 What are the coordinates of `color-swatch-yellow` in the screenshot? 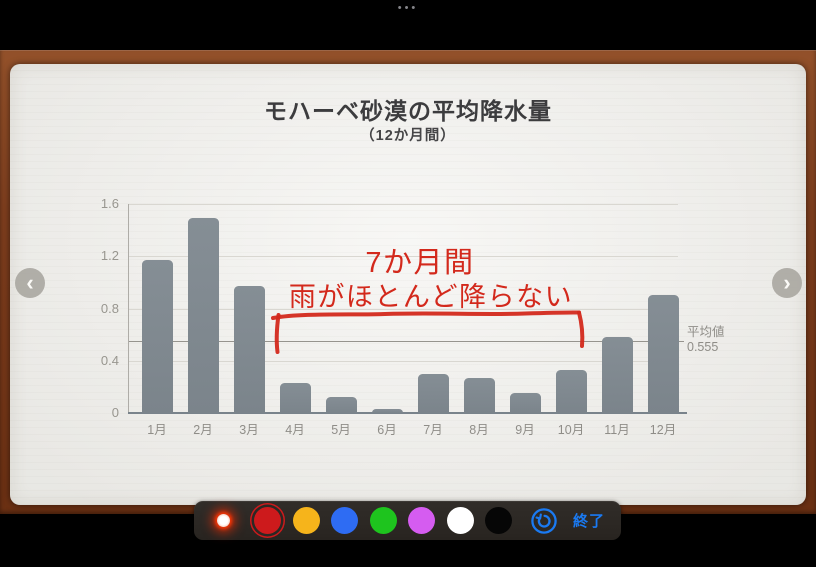 It's located at (306, 520).